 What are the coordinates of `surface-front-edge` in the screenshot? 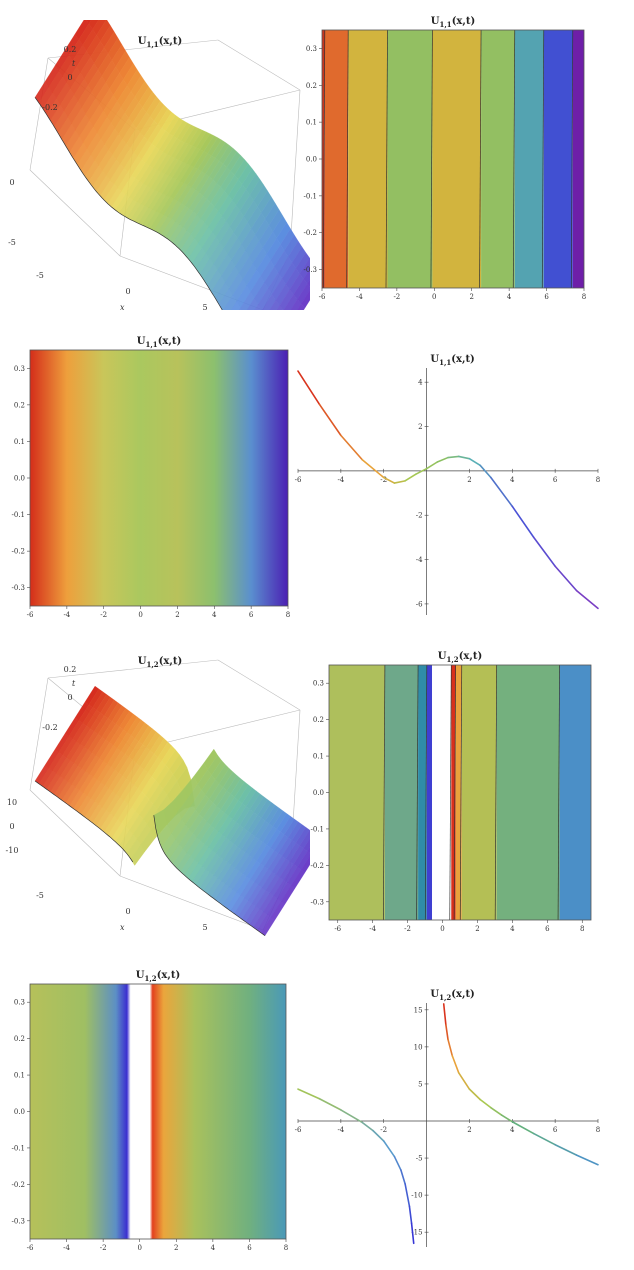 It's located at (128, 203).